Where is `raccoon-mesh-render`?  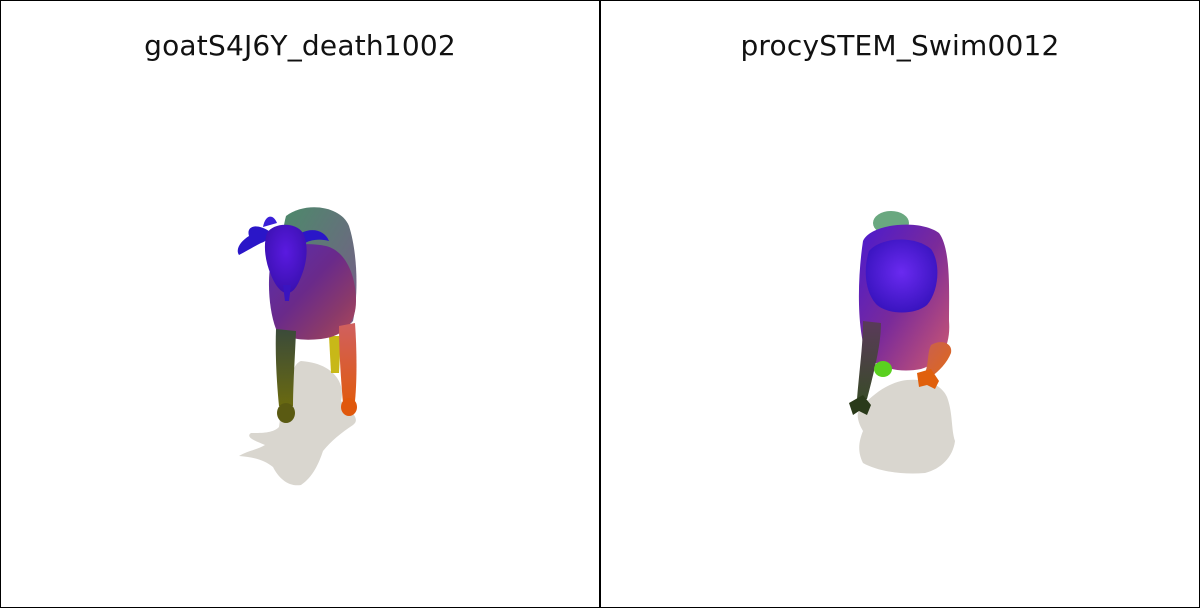
raccoon-mesh-render is located at coordinates (902, 342).